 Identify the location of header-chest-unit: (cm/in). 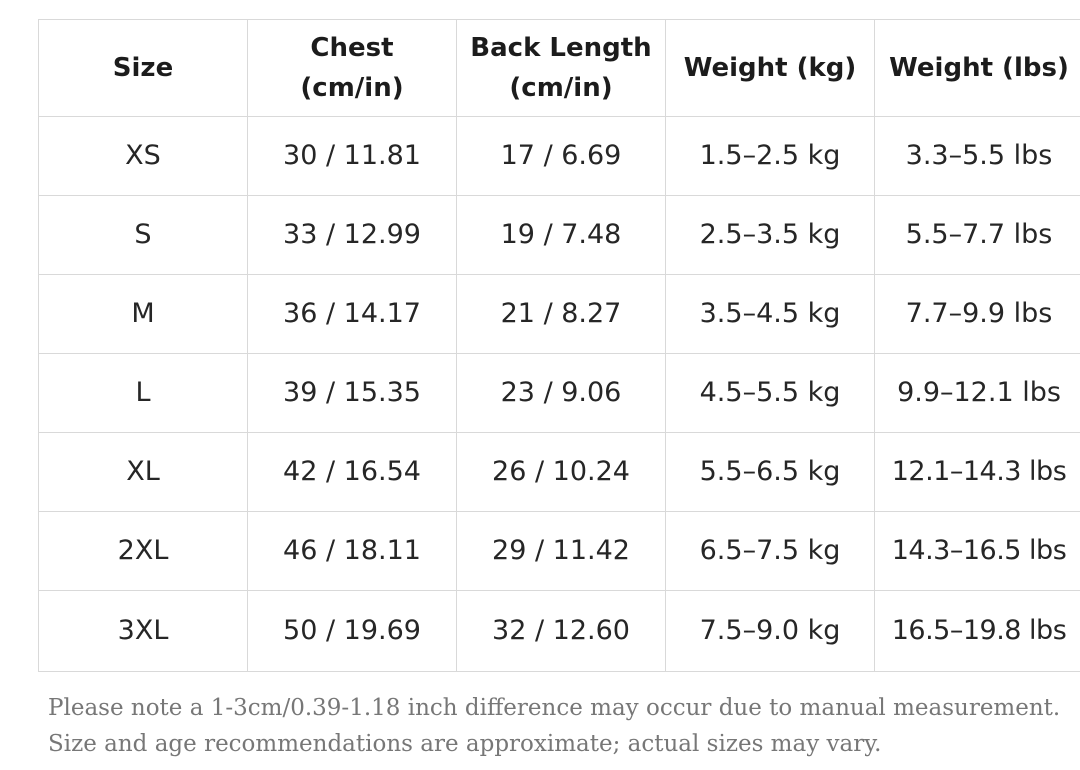
(352, 88).